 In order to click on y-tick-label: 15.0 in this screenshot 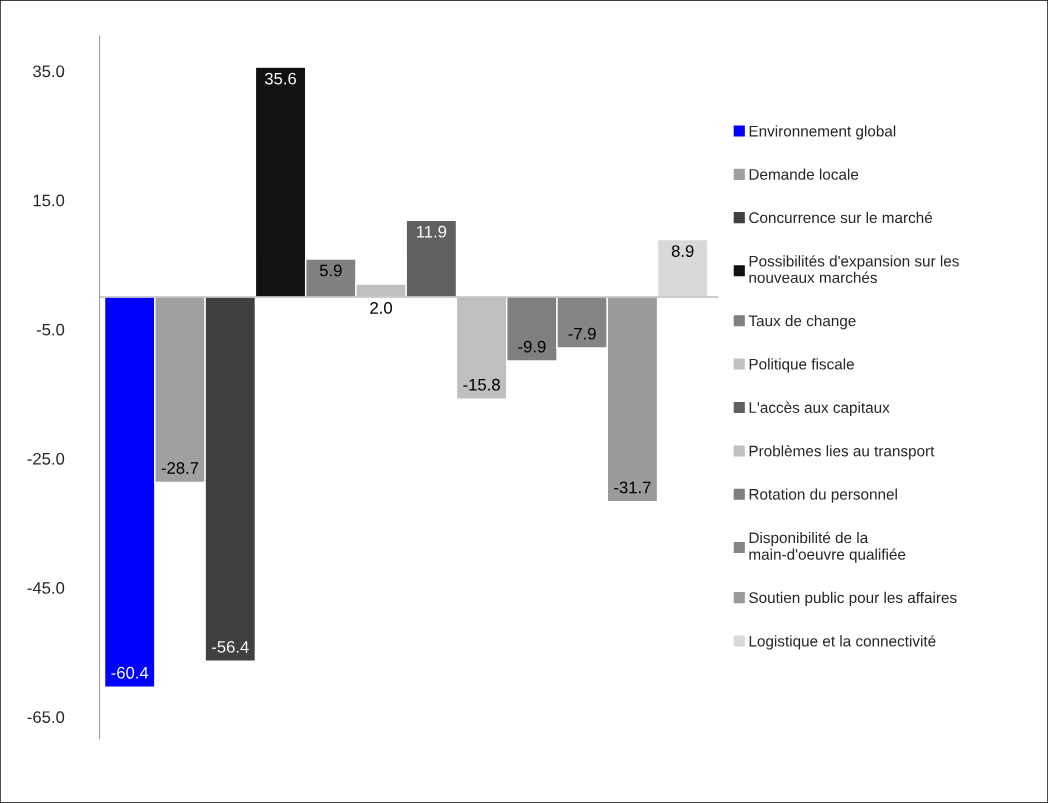, I will do `click(49, 200)`.